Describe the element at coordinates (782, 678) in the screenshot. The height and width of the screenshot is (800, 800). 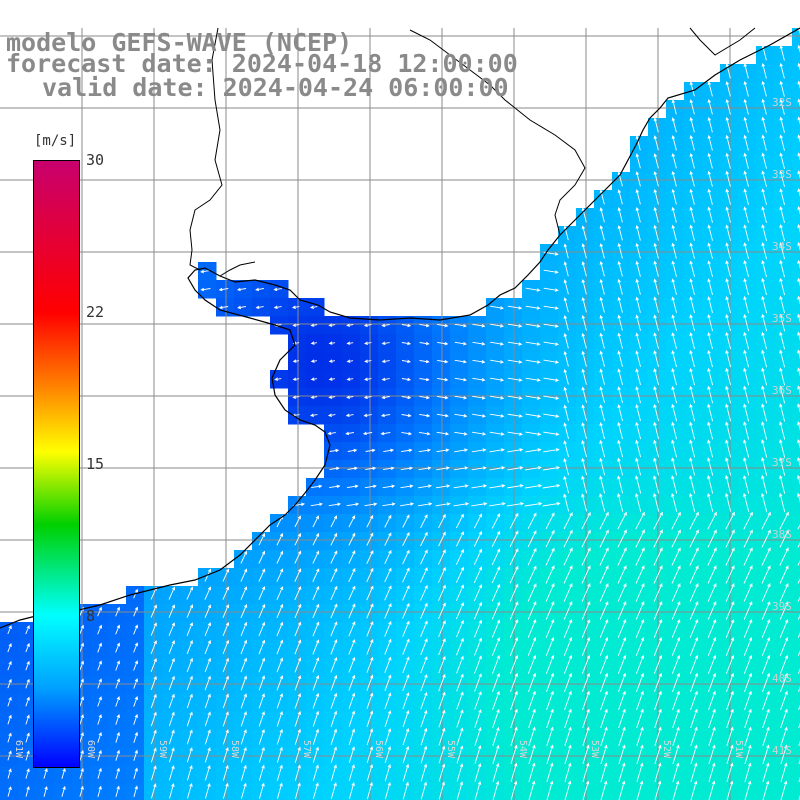
I see `lat-label: 40S` at that location.